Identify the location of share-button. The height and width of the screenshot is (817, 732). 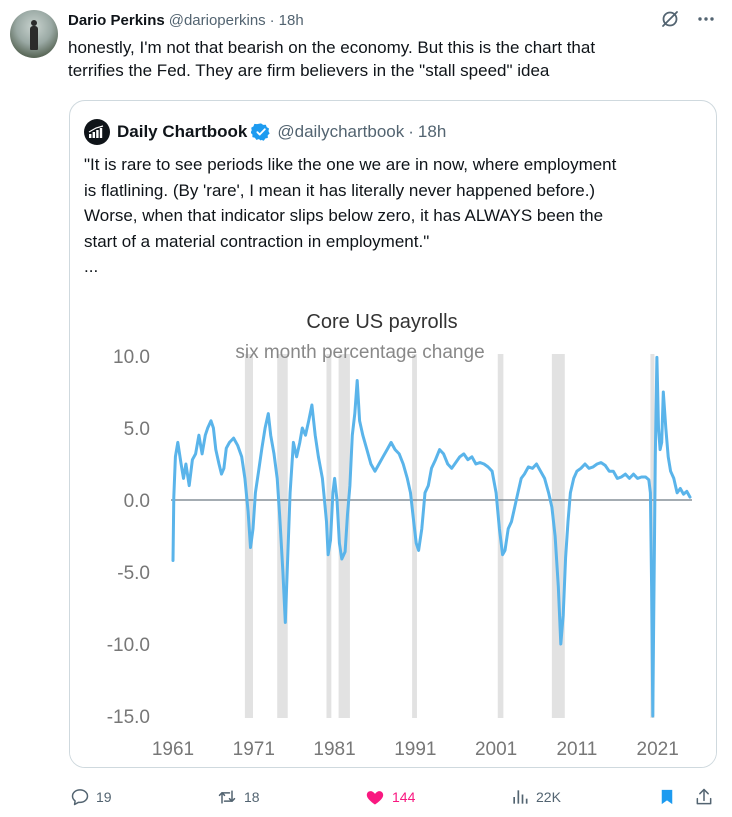
(707, 797).